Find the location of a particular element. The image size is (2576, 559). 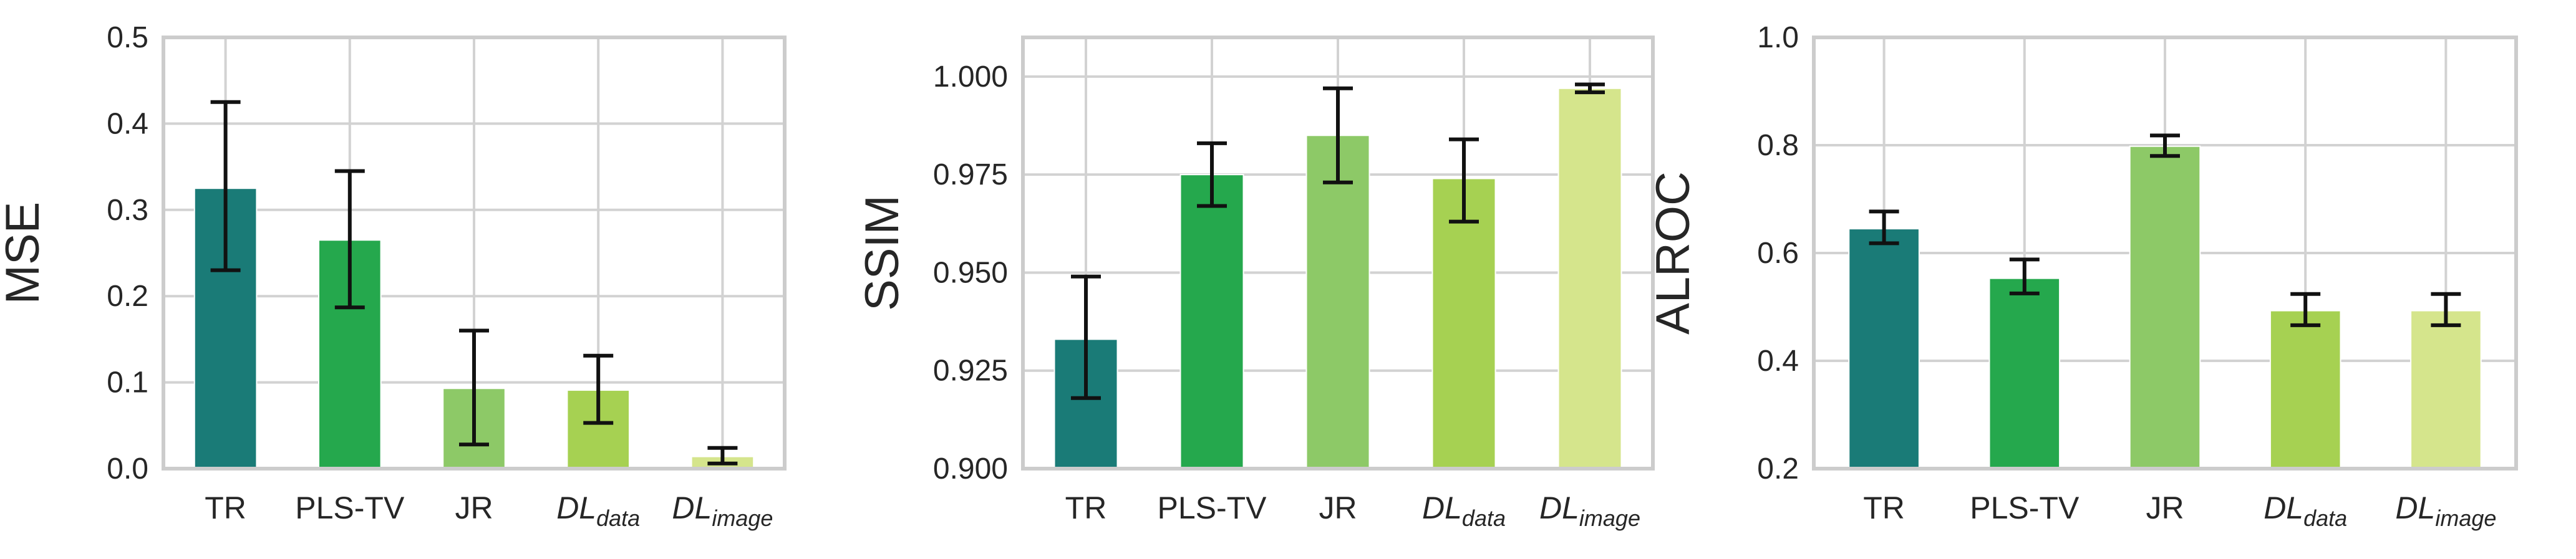

y-tick-label: 0.950 is located at coordinates (971, 272).